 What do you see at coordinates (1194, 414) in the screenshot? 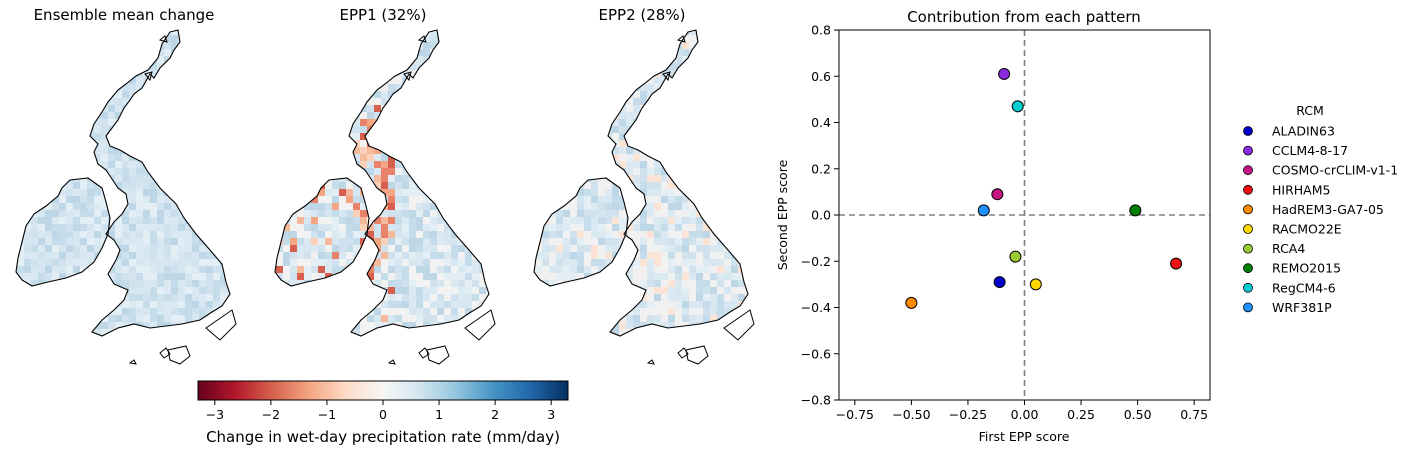
I see `x-tick-label: 0.75` at bounding box center [1194, 414].